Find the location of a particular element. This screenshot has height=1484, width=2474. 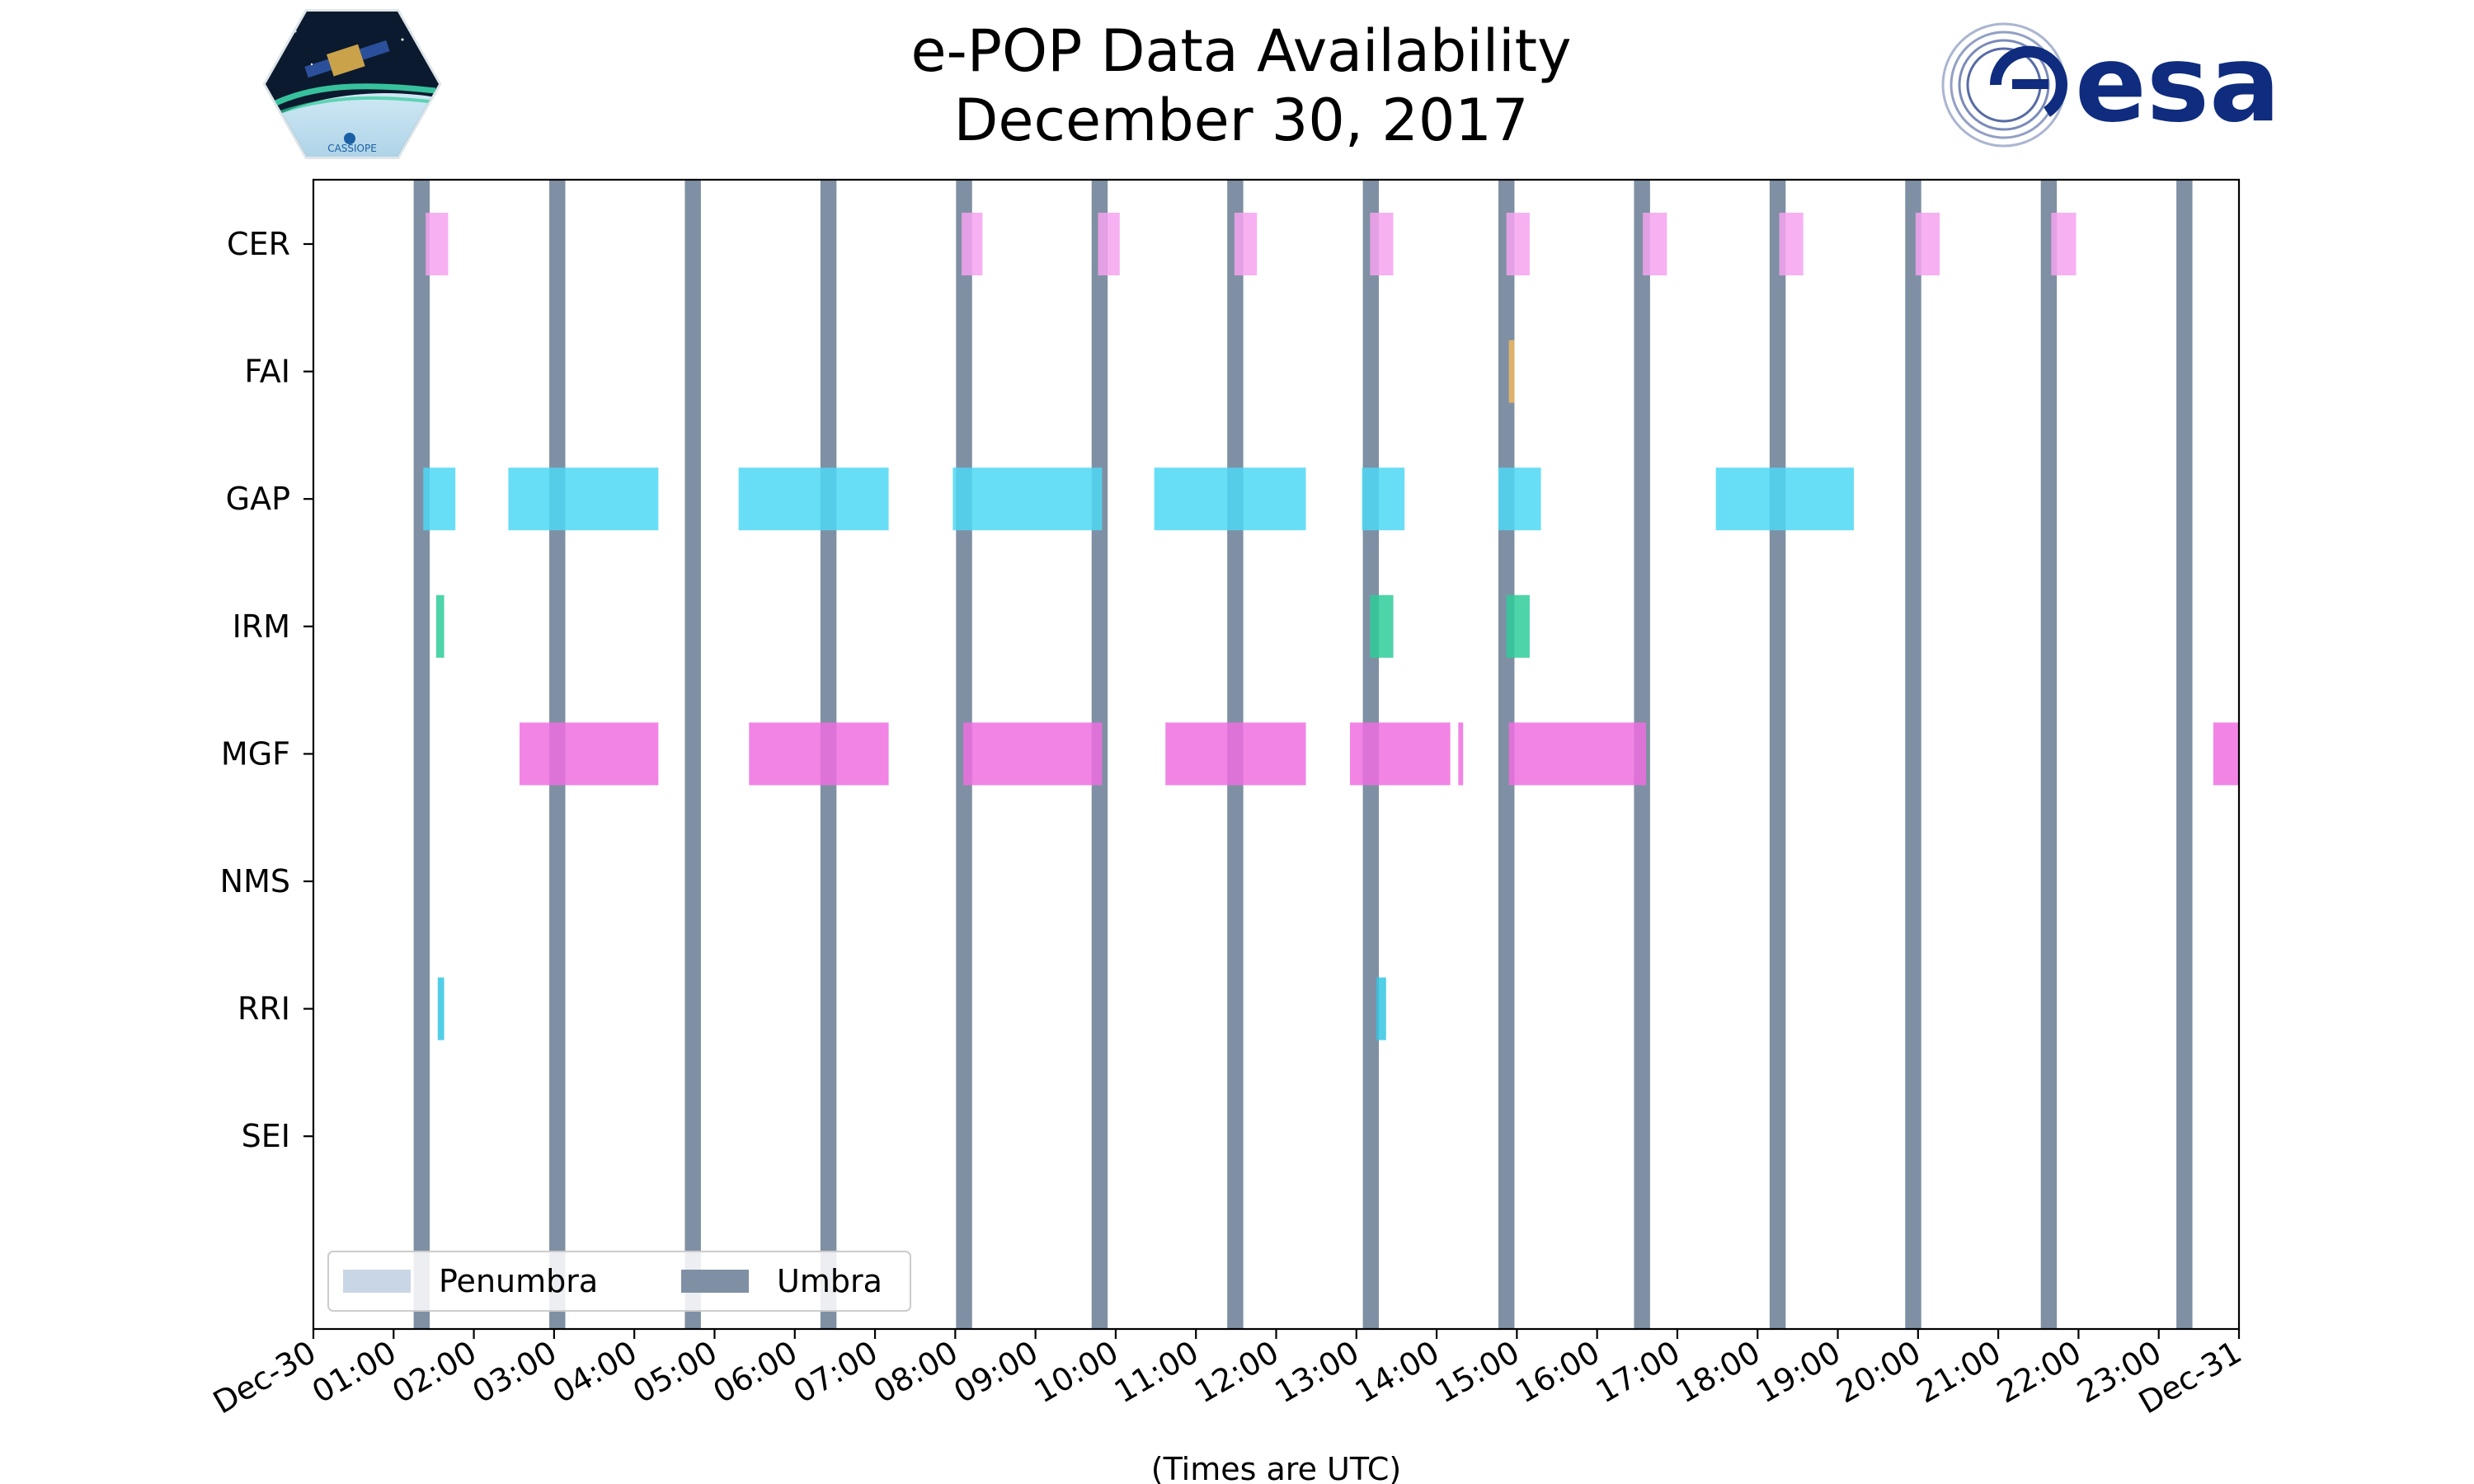

cassiope-logo-icon: CASSIOPE is located at coordinates (352, 84).